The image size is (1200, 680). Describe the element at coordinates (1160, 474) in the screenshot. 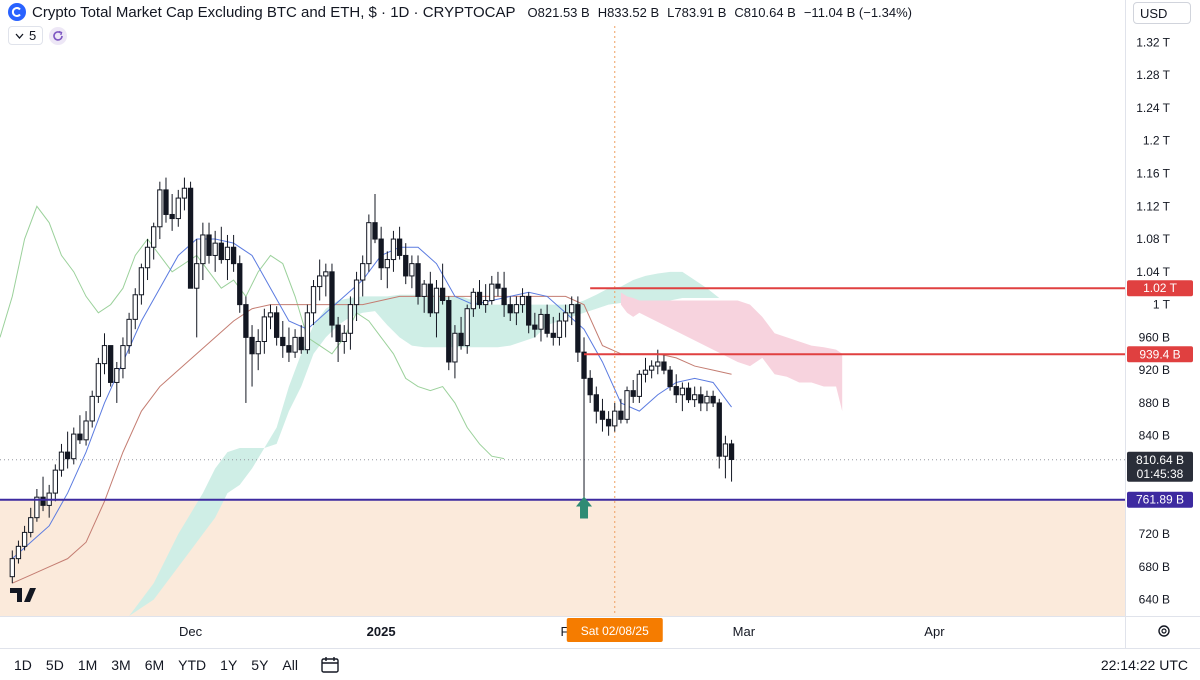

I see `last-price-badge-countdown: 01:45:38` at that location.